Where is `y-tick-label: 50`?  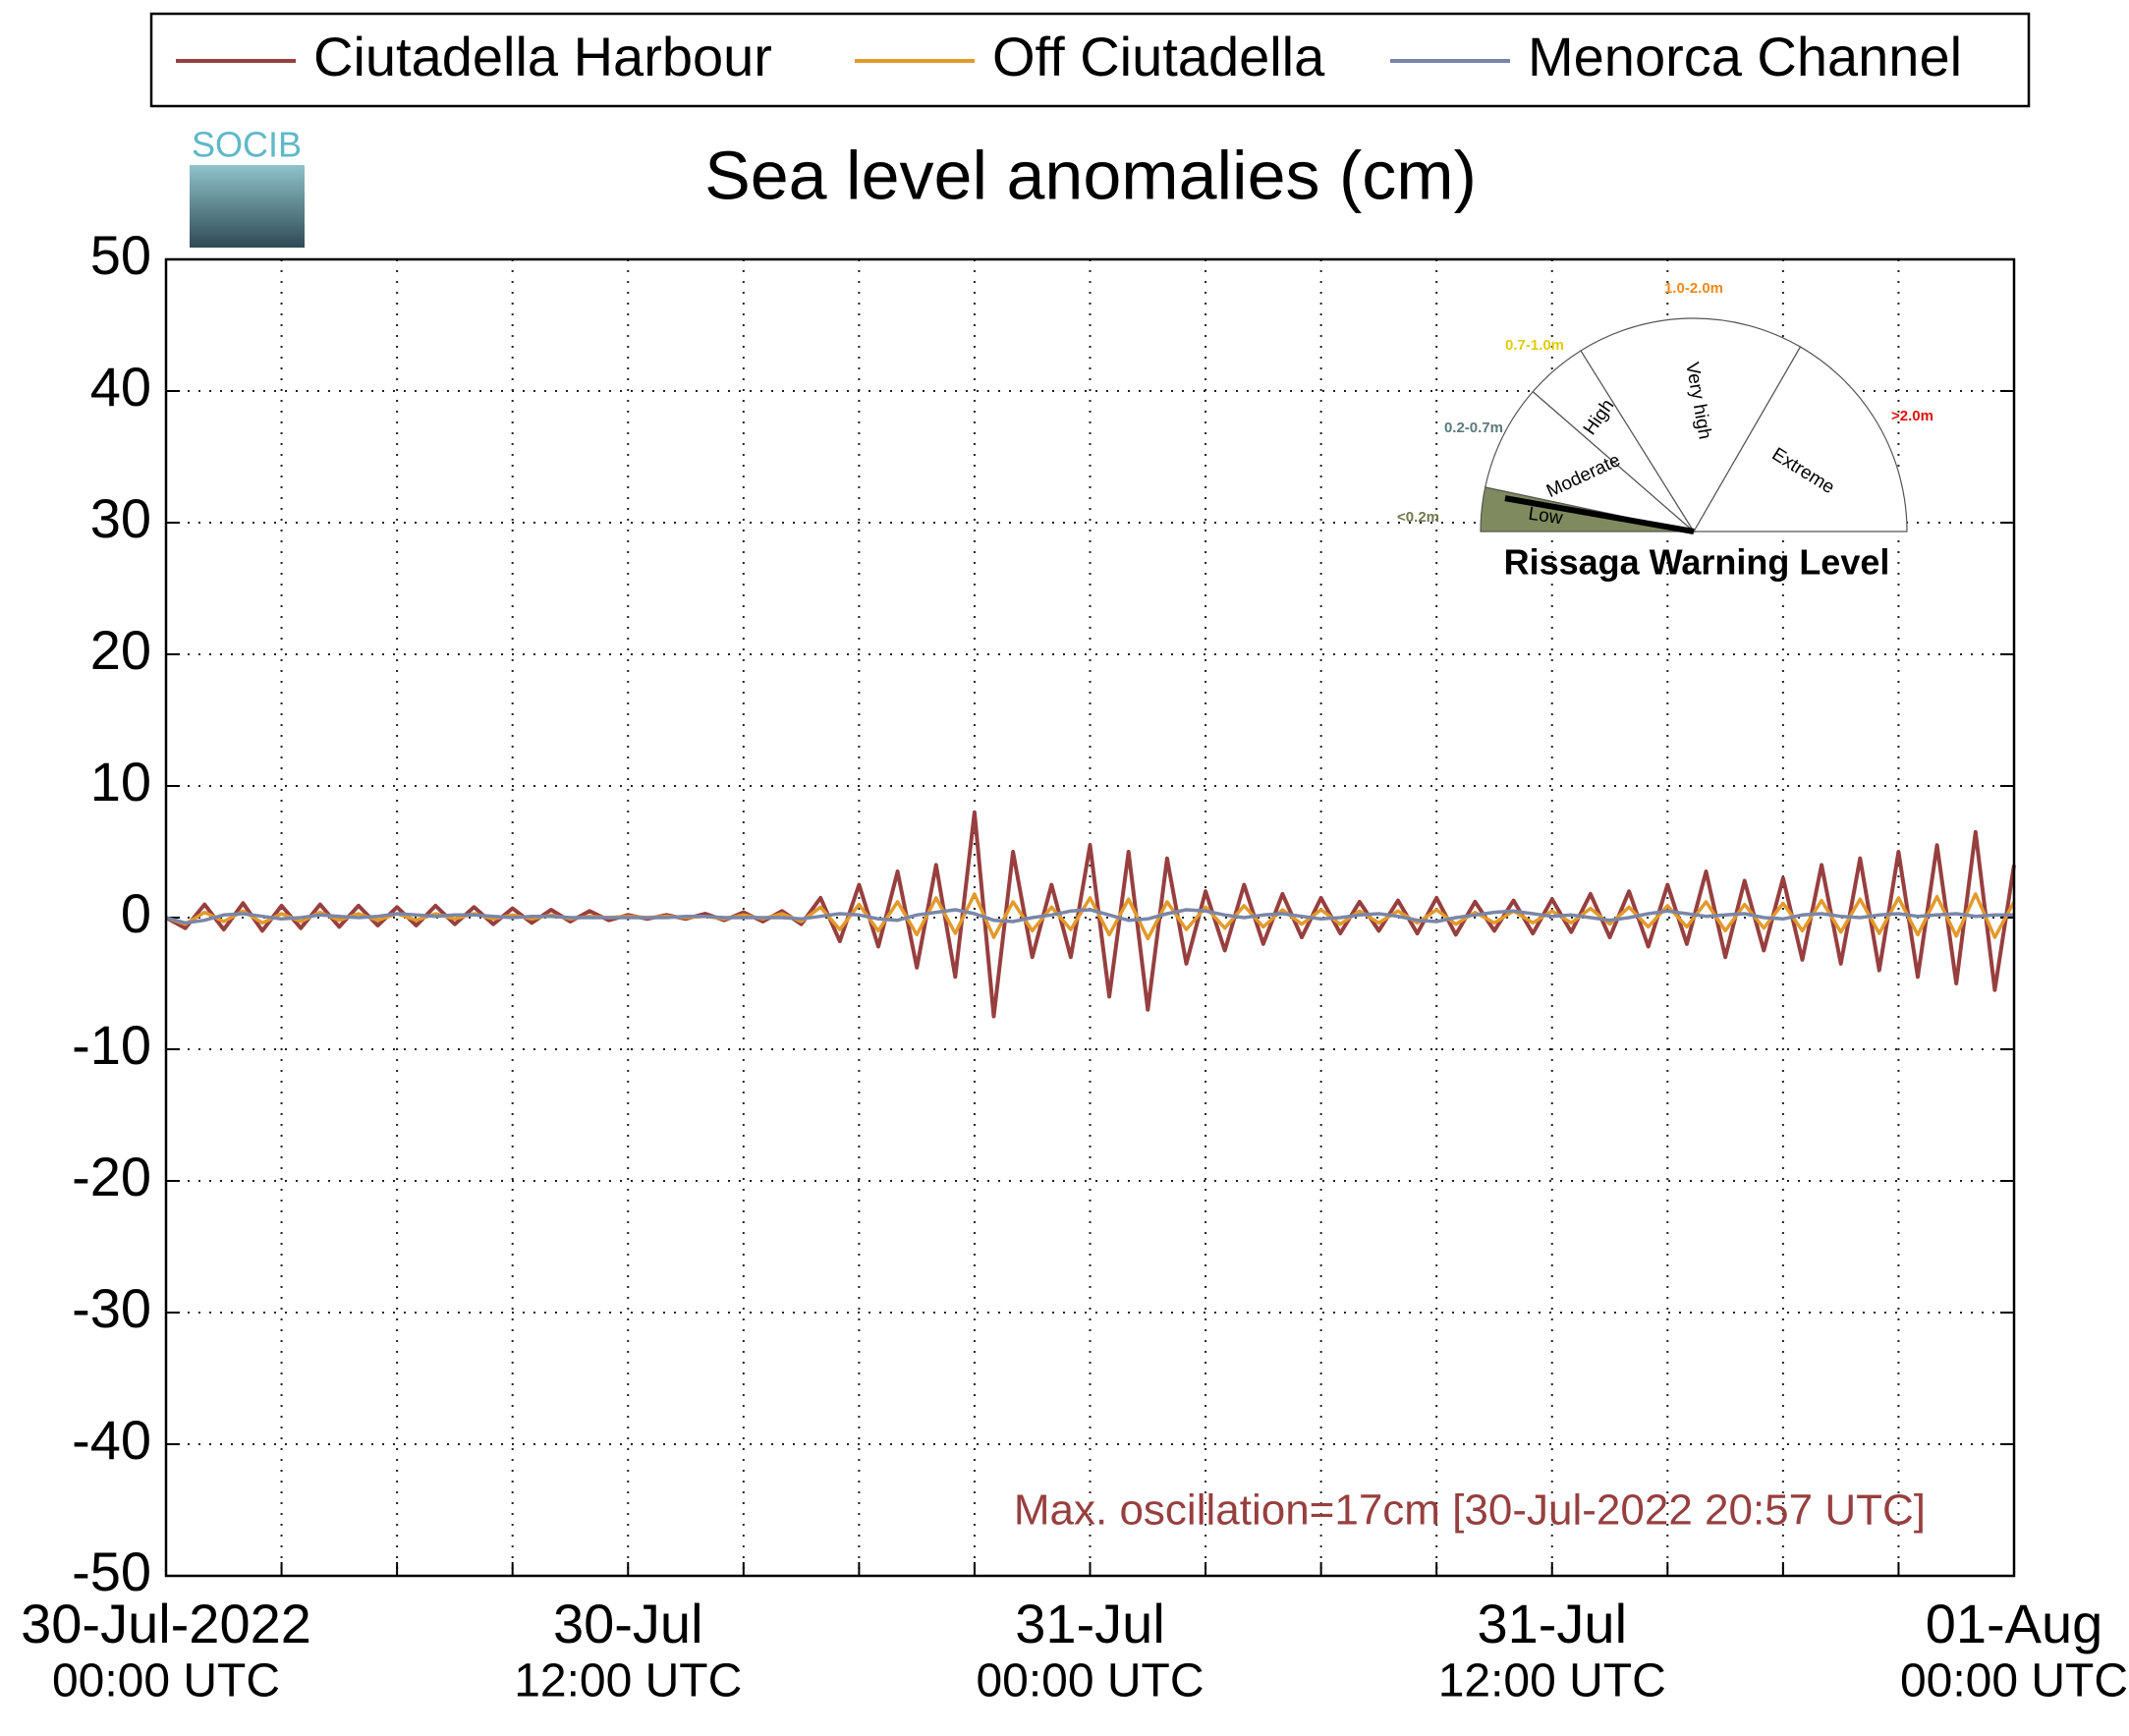 y-tick-label: 50 is located at coordinates (120, 255).